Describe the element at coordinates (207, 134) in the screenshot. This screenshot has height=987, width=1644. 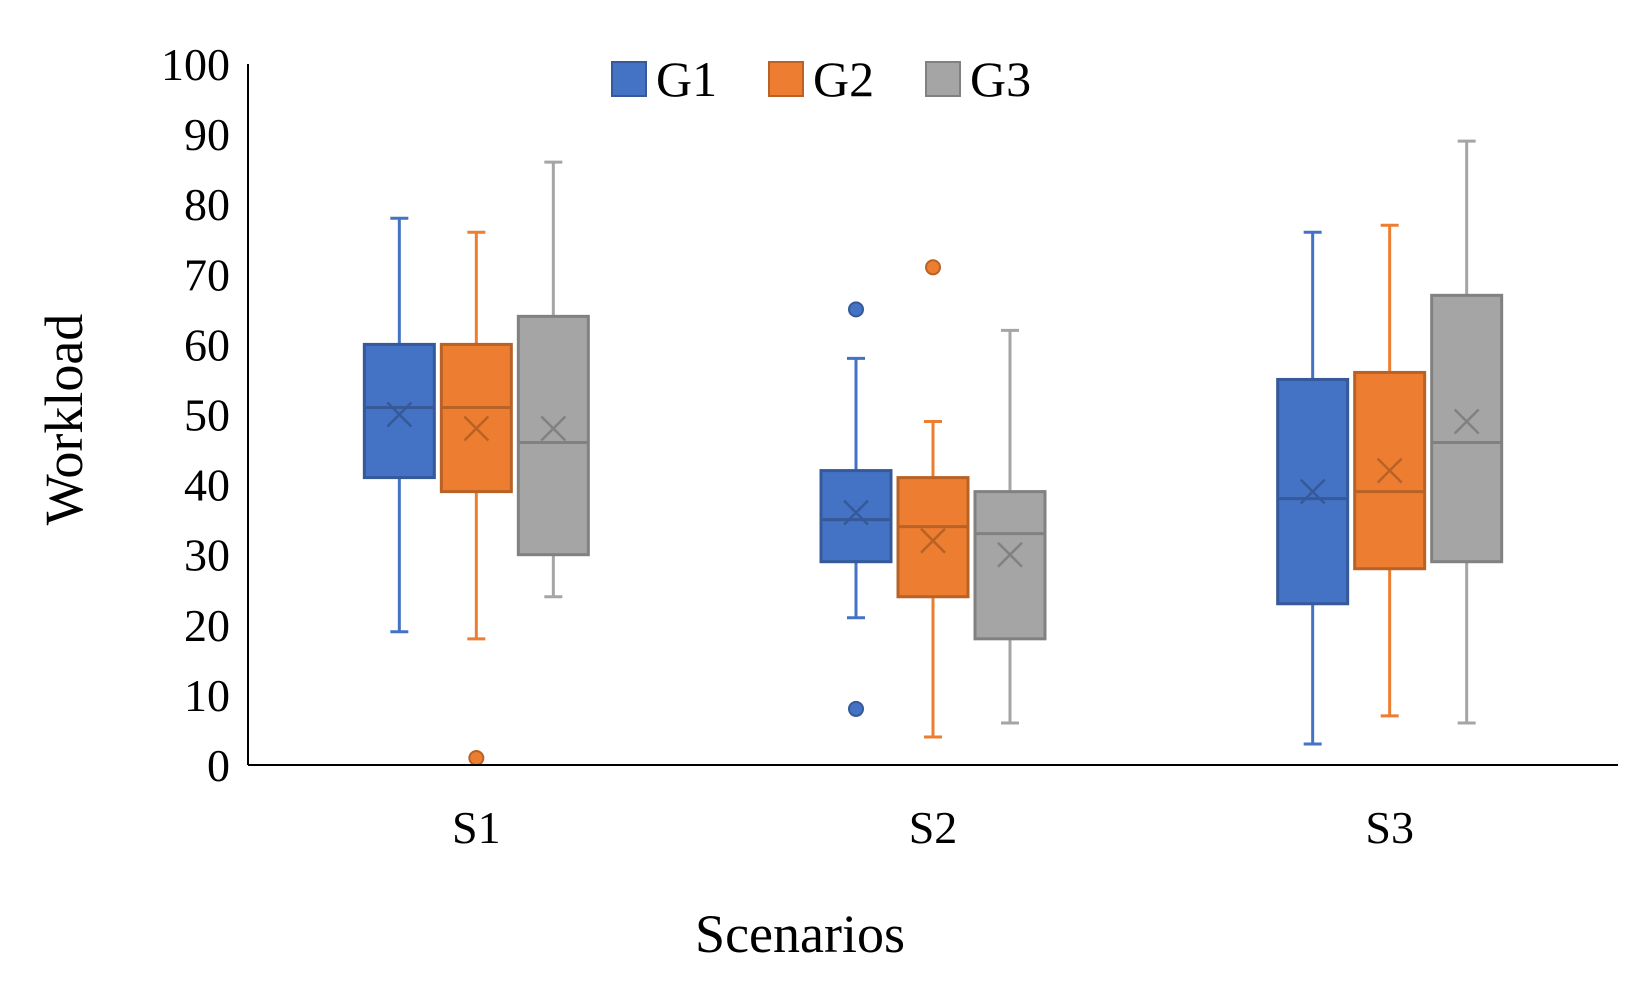
I see `y-tick-label: 90` at that location.